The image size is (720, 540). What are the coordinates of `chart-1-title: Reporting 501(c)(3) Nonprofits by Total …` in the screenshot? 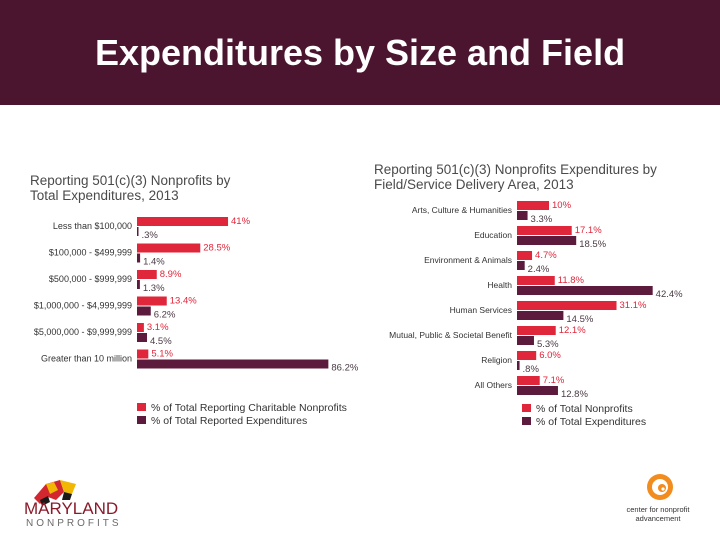 It's located at (130, 188).